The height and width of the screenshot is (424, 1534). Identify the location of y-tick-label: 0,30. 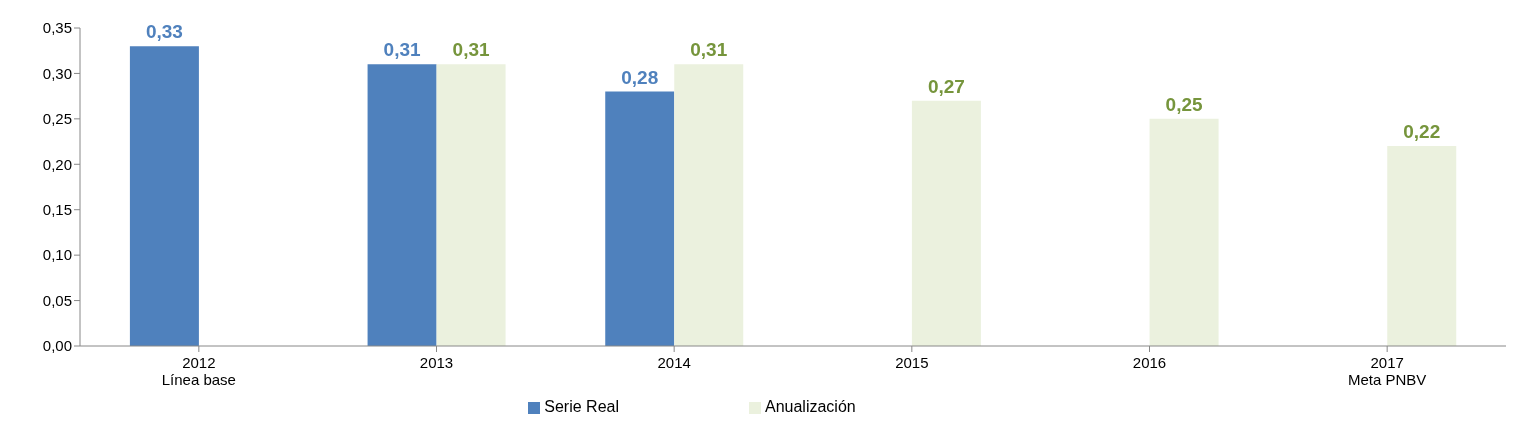
(57, 73).